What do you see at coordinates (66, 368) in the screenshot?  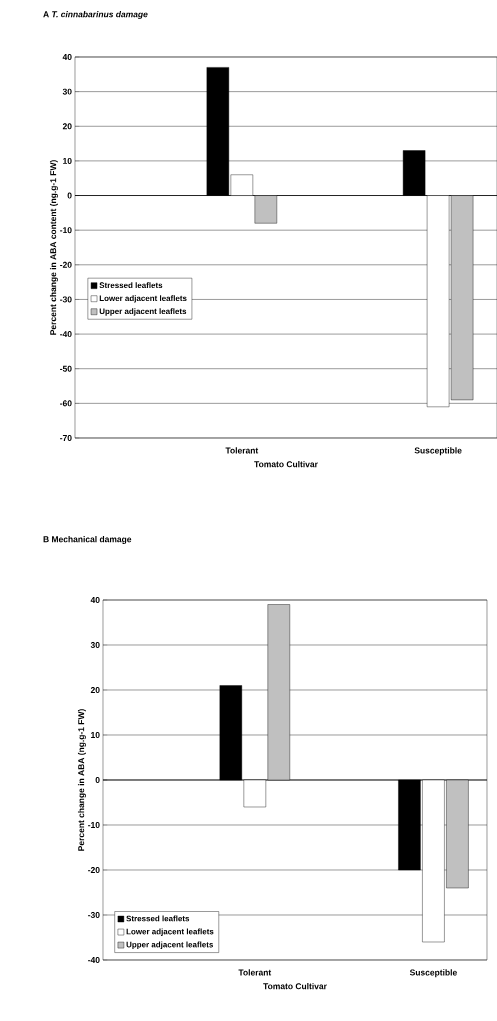 I see `y-tick-label: -50` at bounding box center [66, 368].